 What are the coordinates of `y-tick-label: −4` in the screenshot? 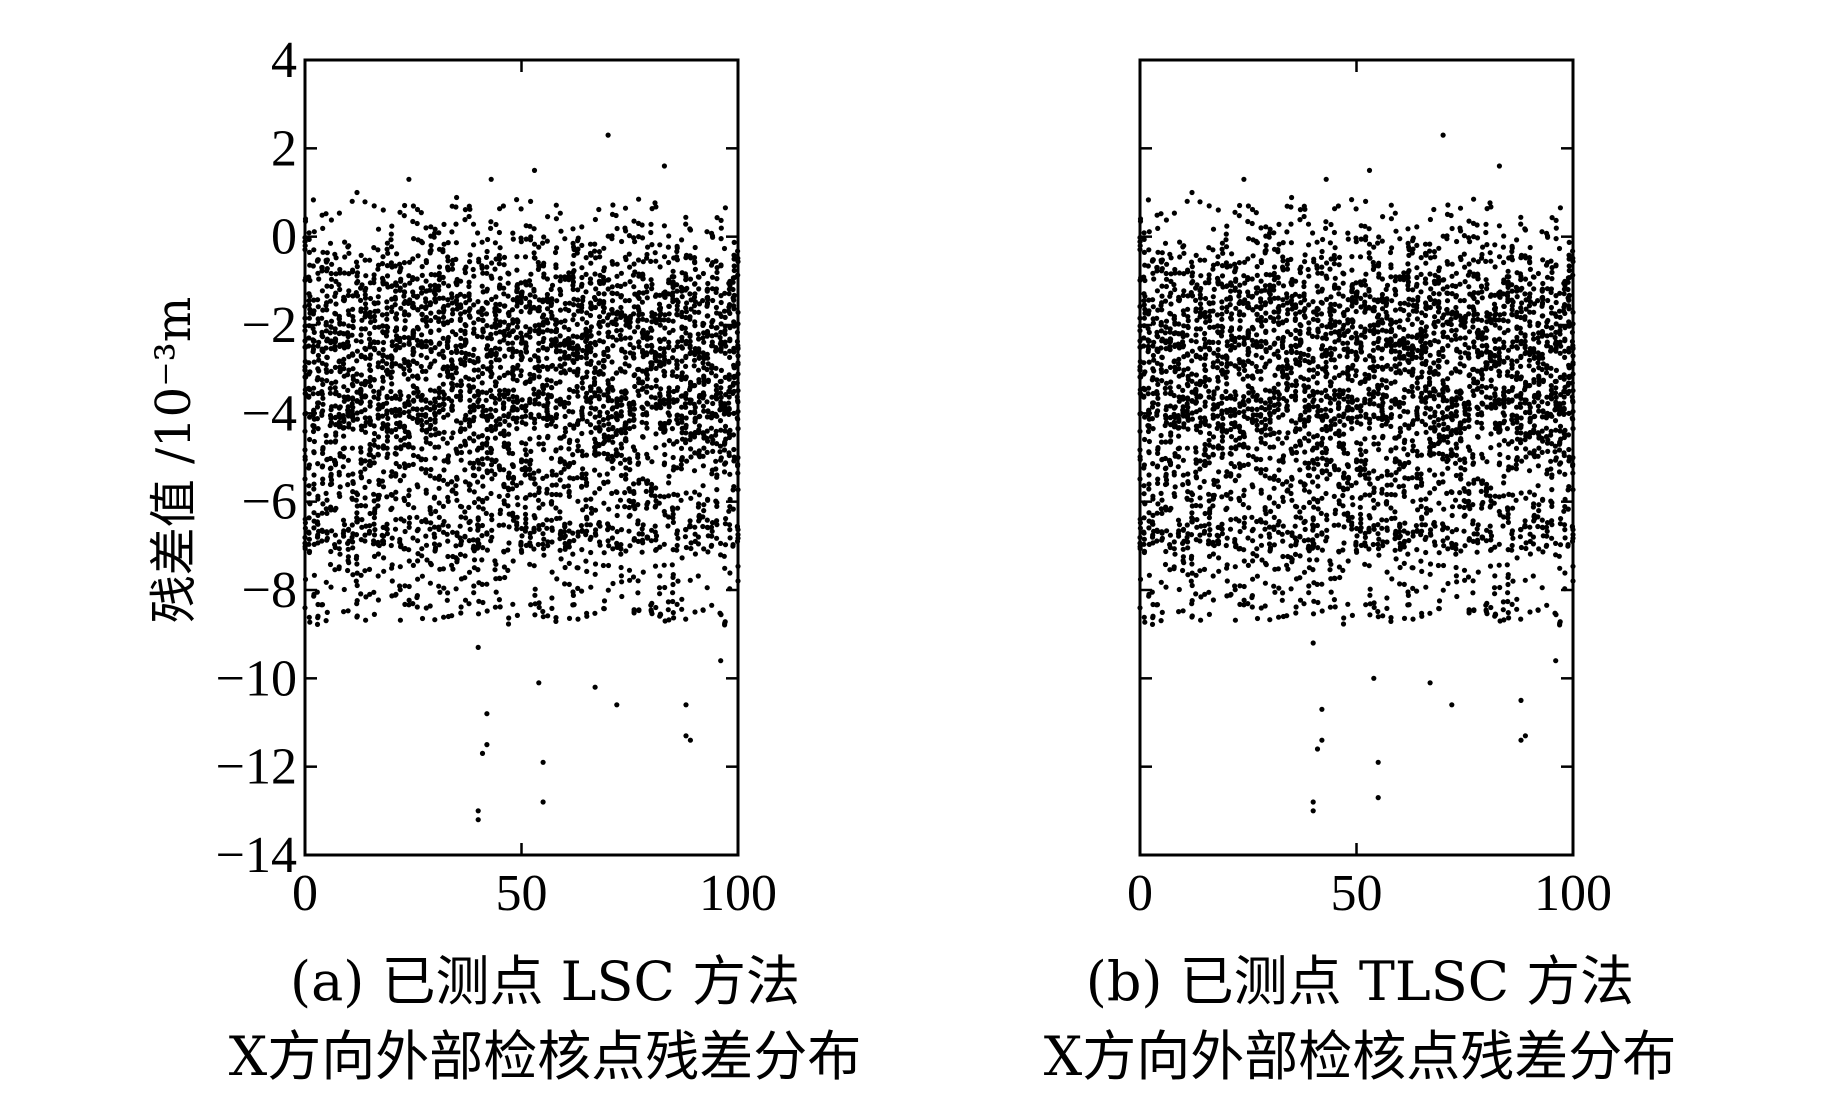 It's located at (269, 413).